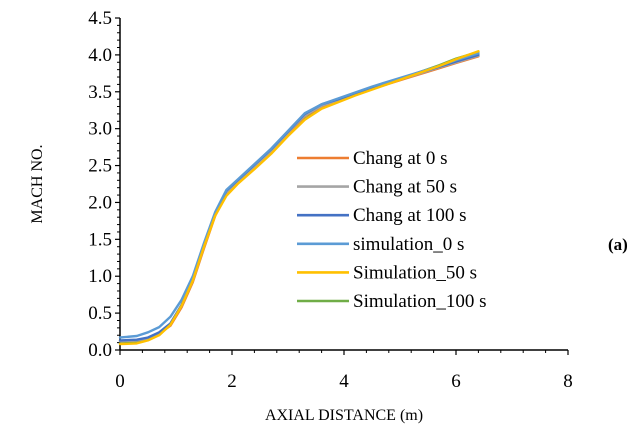 The image size is (643, 434). I want to click on x-axis-title: AXIAL DISTANCE (m), so click(344, 415).